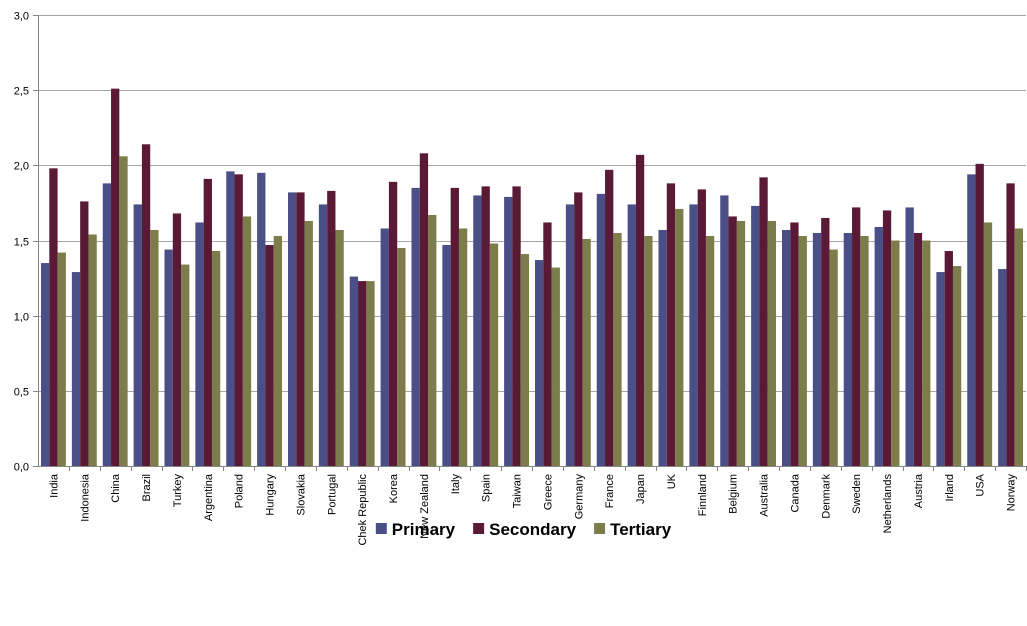 Image resolution: width=1027 pixels, height=626 pixels. Describe the element at coordinates (826, 496) in the screenshot. I see `x-category-label: Denmark` at that location.